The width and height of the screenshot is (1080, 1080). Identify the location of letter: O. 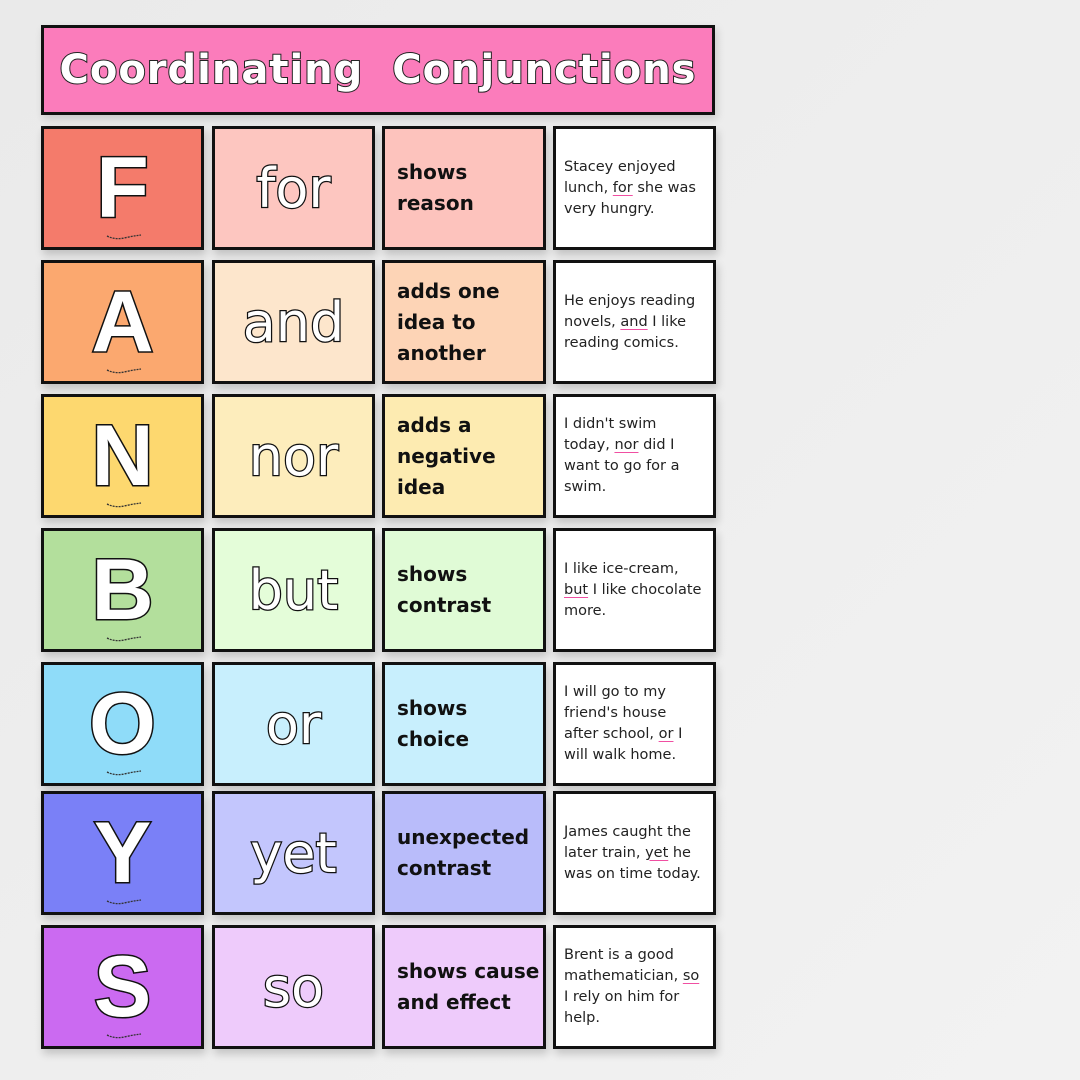
(123, 723).